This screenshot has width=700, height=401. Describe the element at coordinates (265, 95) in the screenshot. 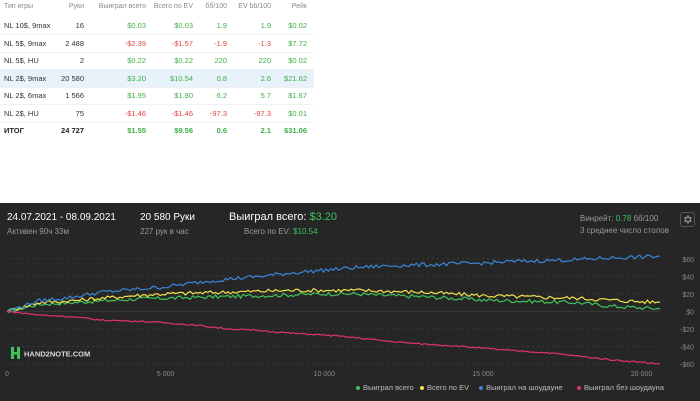

I see `table-cell-evbb: 5.7` at that location.